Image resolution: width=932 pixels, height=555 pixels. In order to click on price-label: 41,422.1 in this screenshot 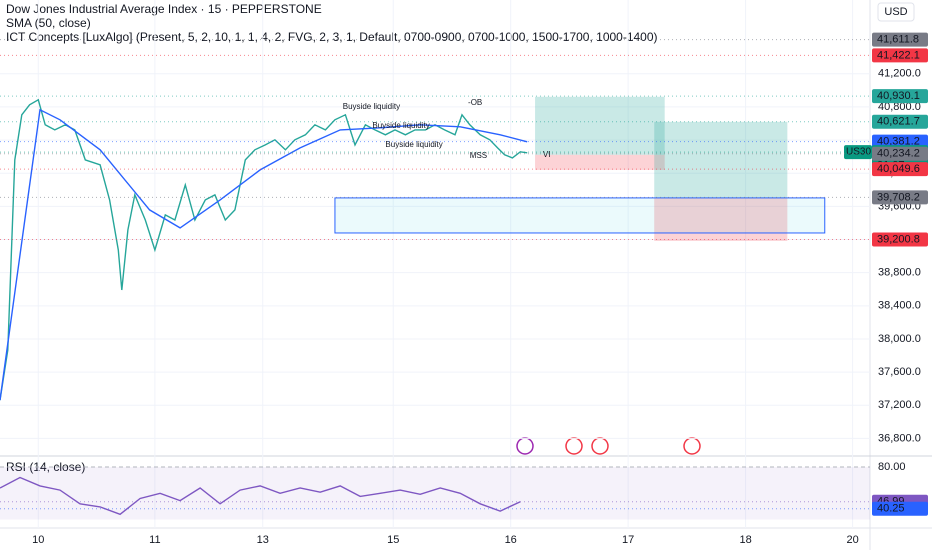, I will do `click(898, 55)`.